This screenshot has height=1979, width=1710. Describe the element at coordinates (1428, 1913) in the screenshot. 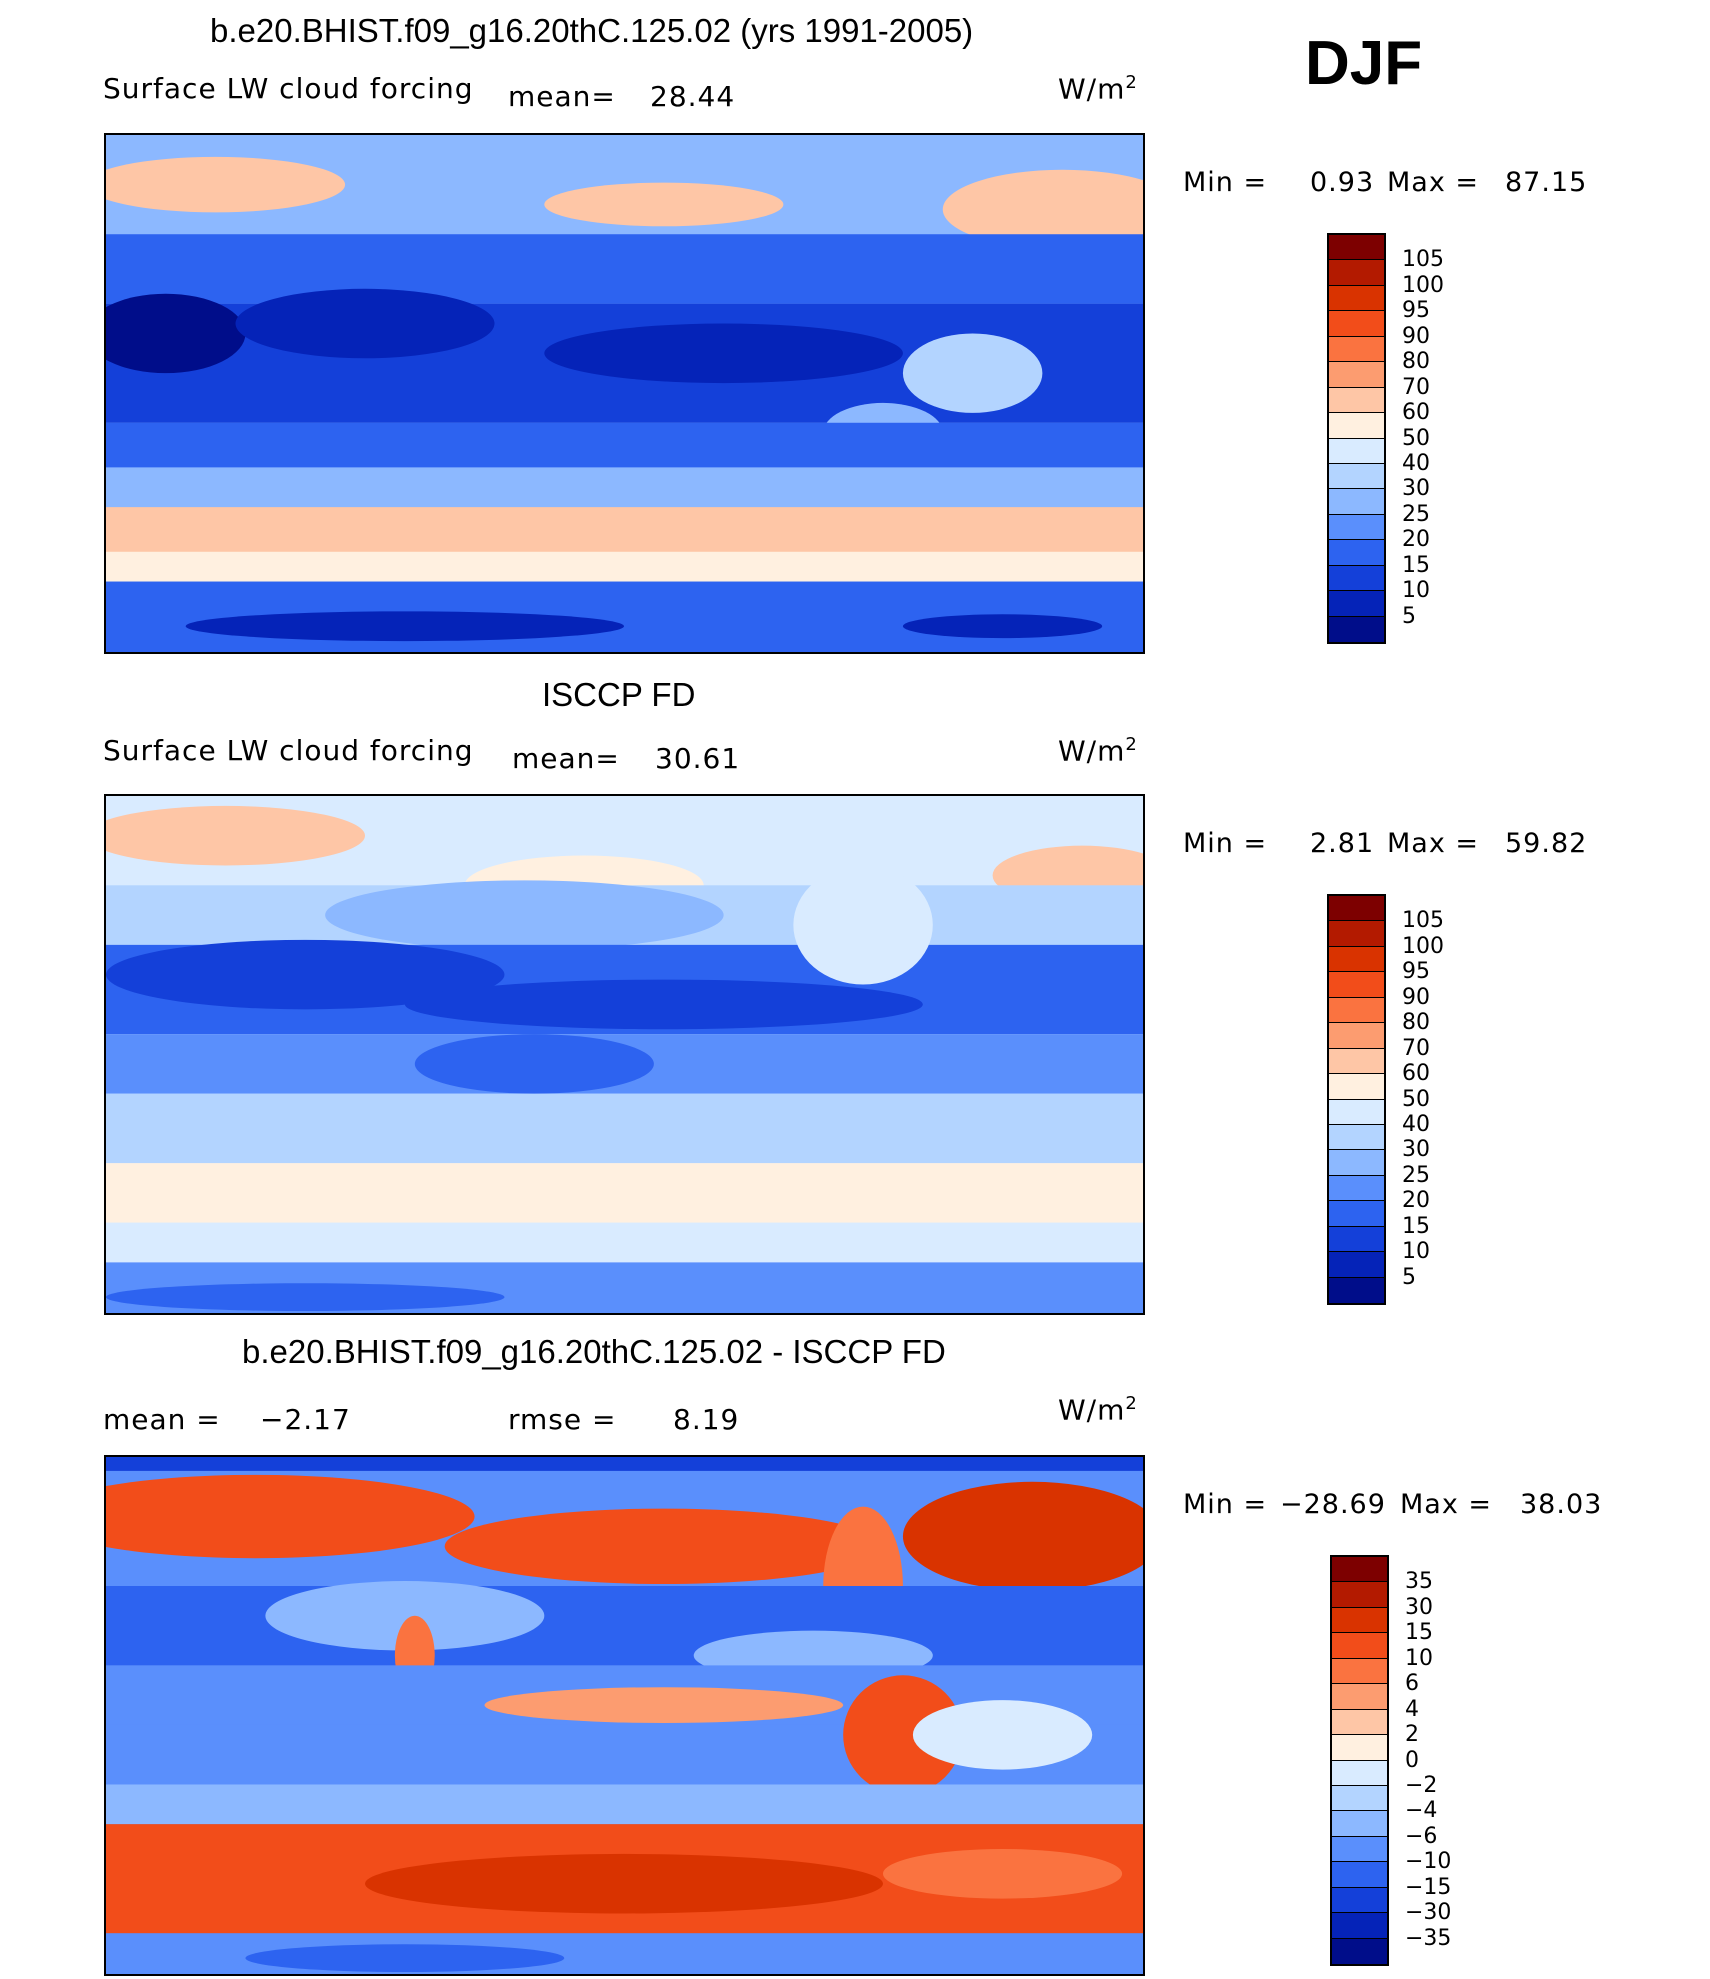

I see `colorbar-tick-label: −30` at that location.